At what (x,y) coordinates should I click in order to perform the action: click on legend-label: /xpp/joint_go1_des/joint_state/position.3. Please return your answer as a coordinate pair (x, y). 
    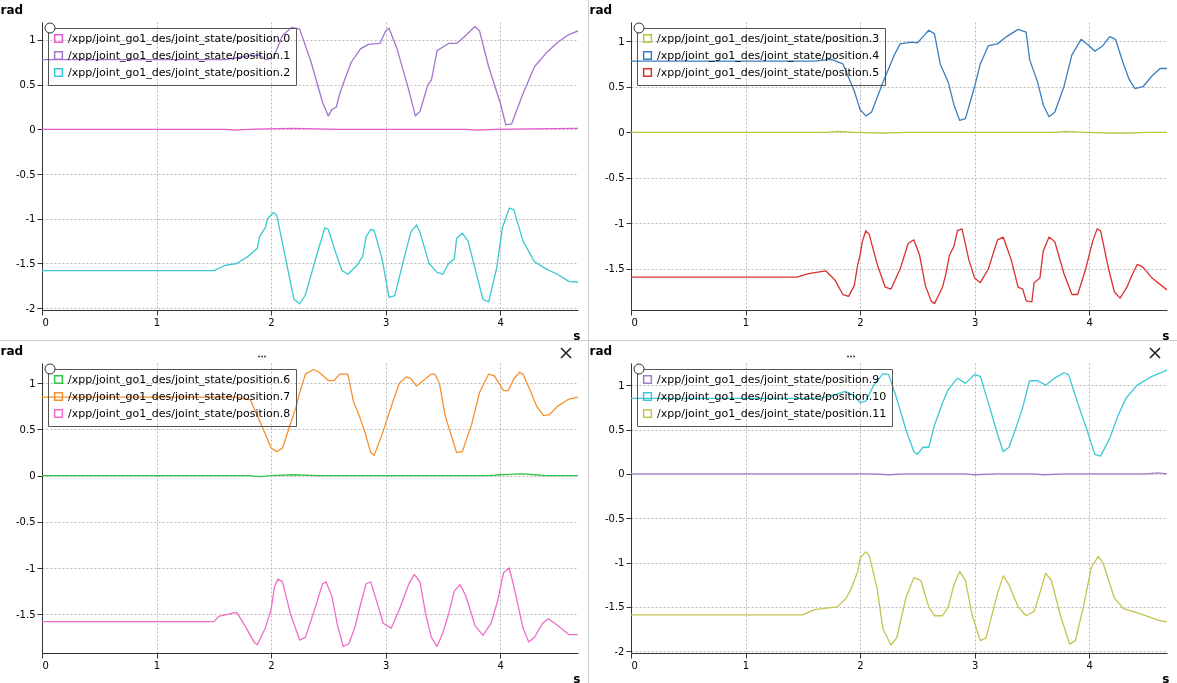
    Looking at the image, I should click on (768, 38).